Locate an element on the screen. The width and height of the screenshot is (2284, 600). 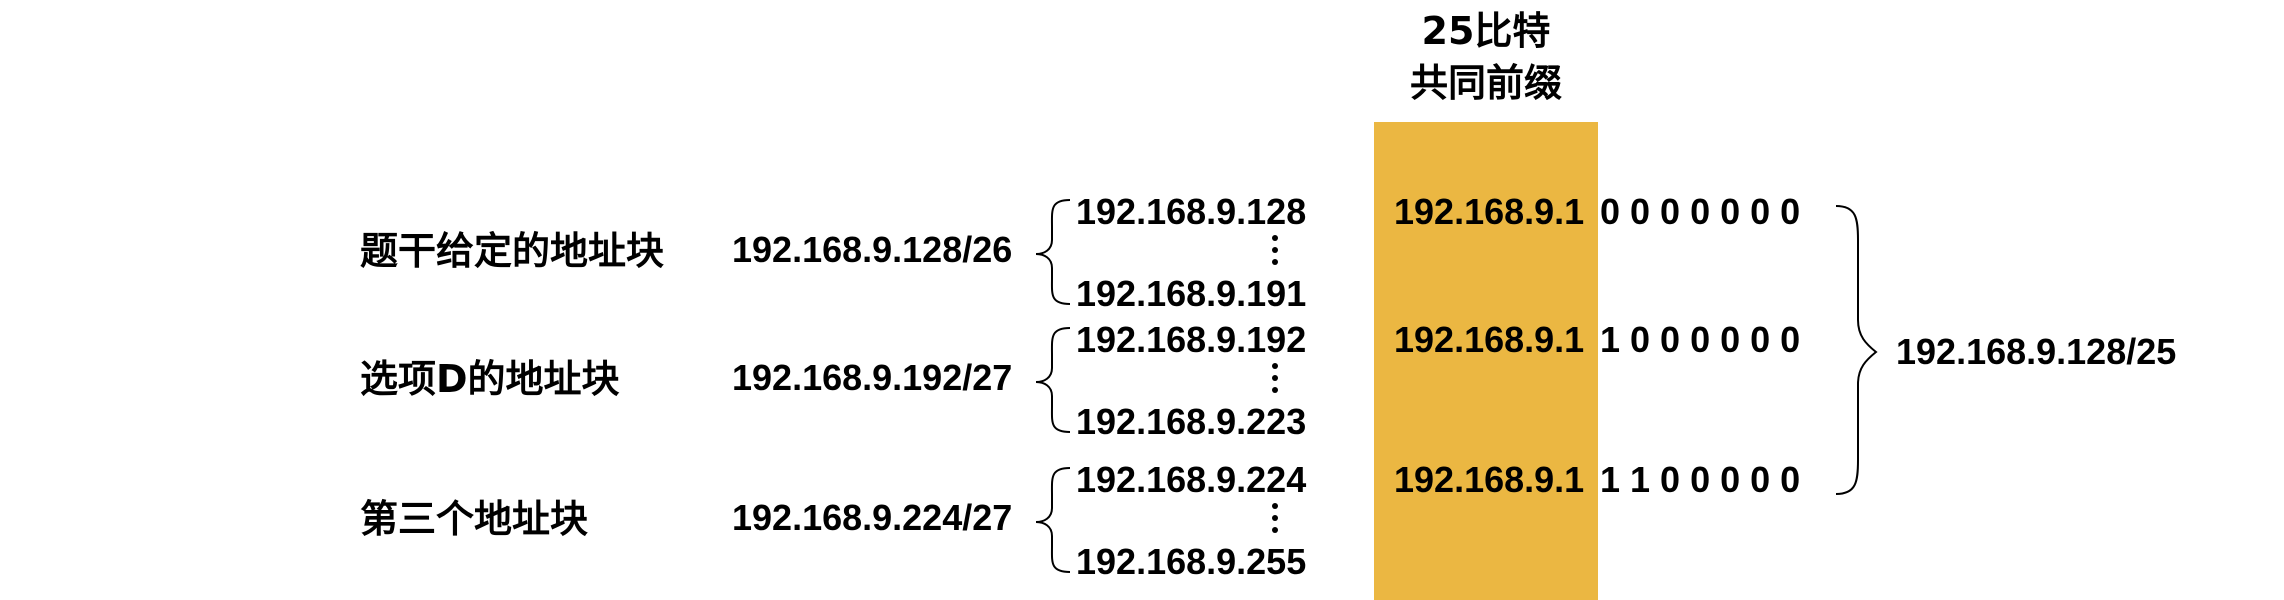
remaining-bits: 0 0 0 0 0 0 0 is located at coordinates (1700, 211).